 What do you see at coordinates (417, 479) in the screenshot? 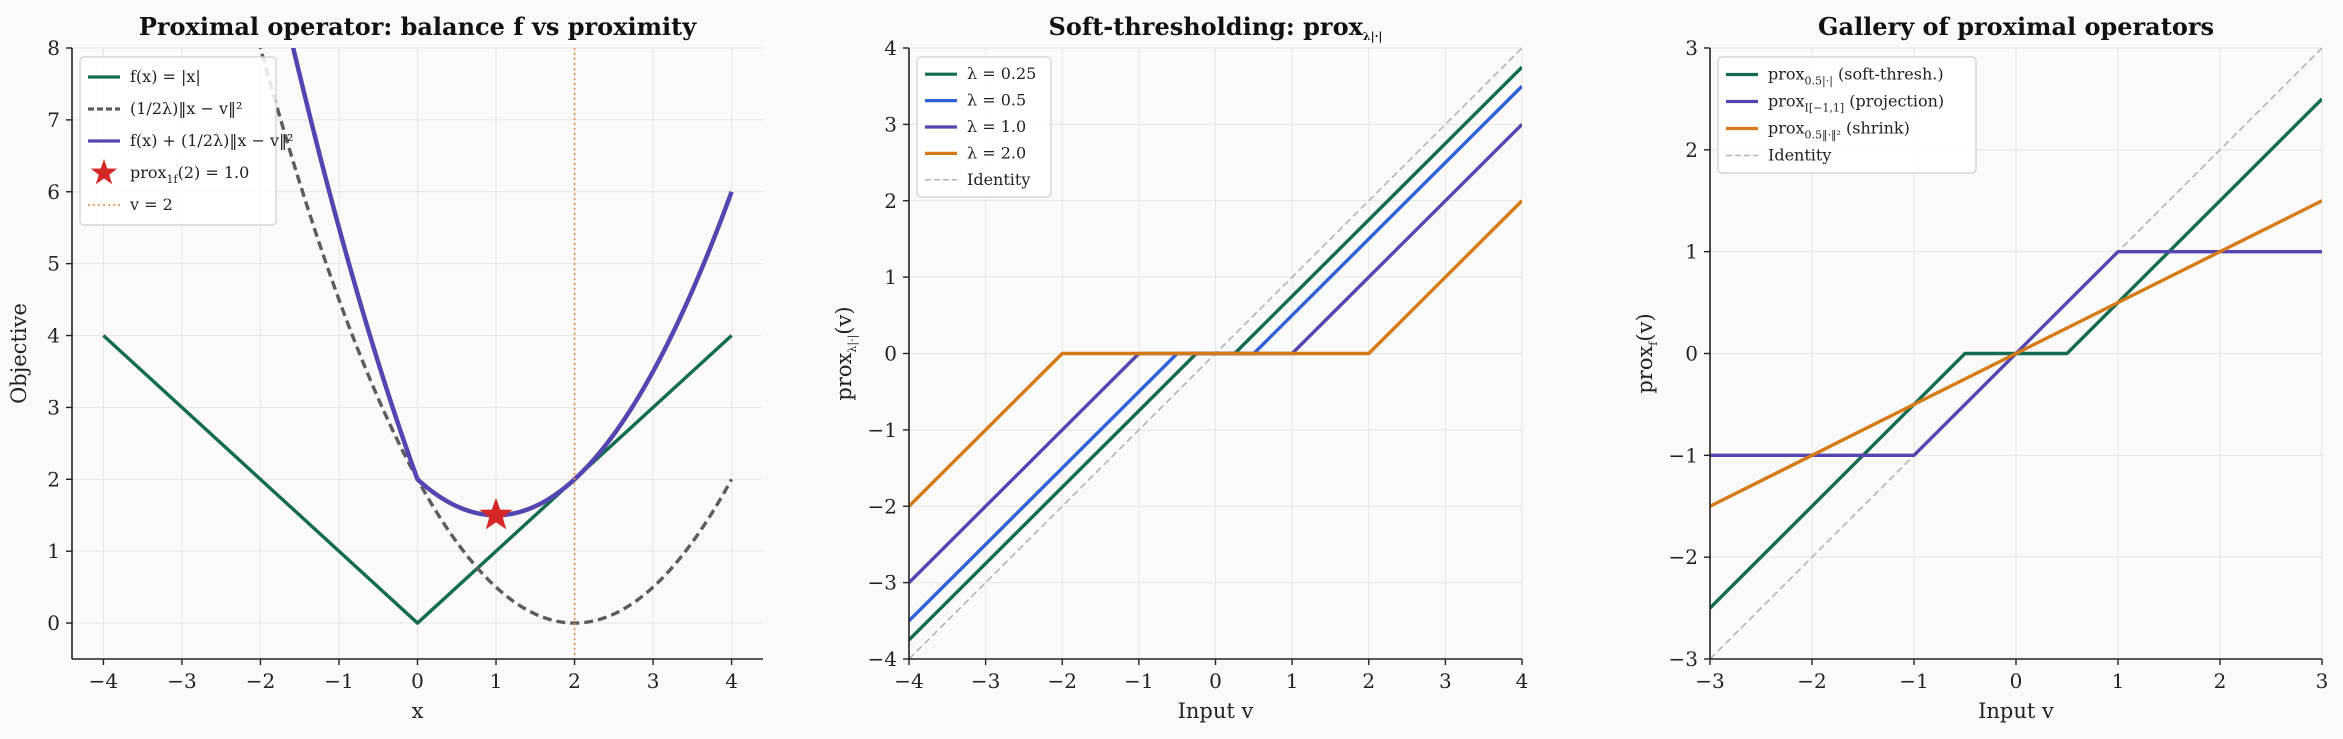
I see `series-1-line` at bounding box center [417, 479].